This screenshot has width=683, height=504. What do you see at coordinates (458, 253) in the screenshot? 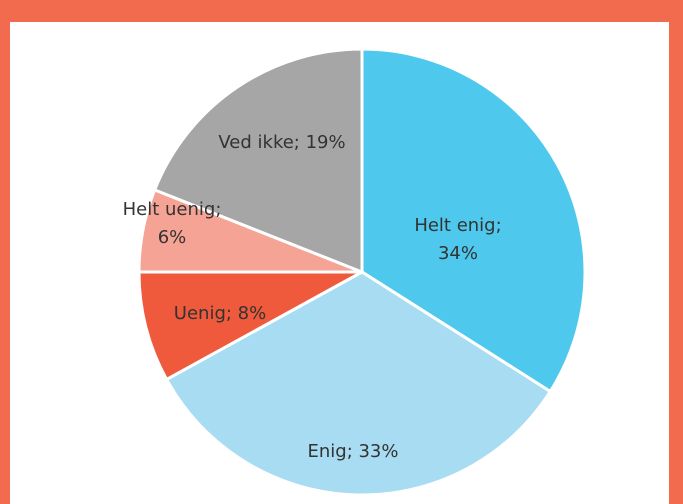
I see `slice-label: 34%` at bounding box center [458, 253].